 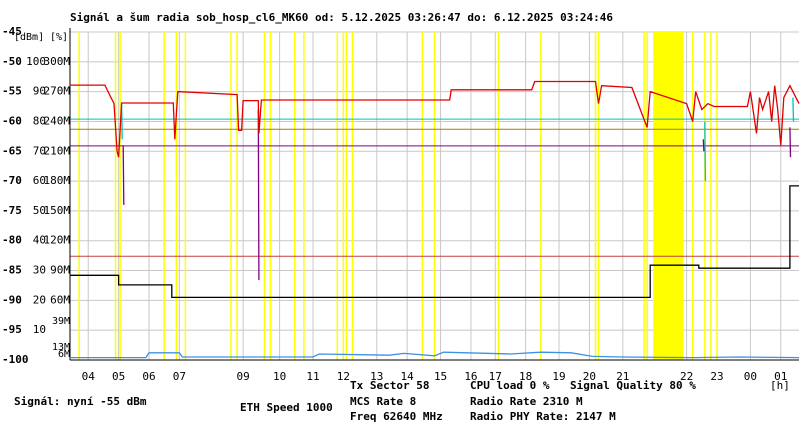 I want to click on x-tick-label: 16, so click(x=470, y=376).